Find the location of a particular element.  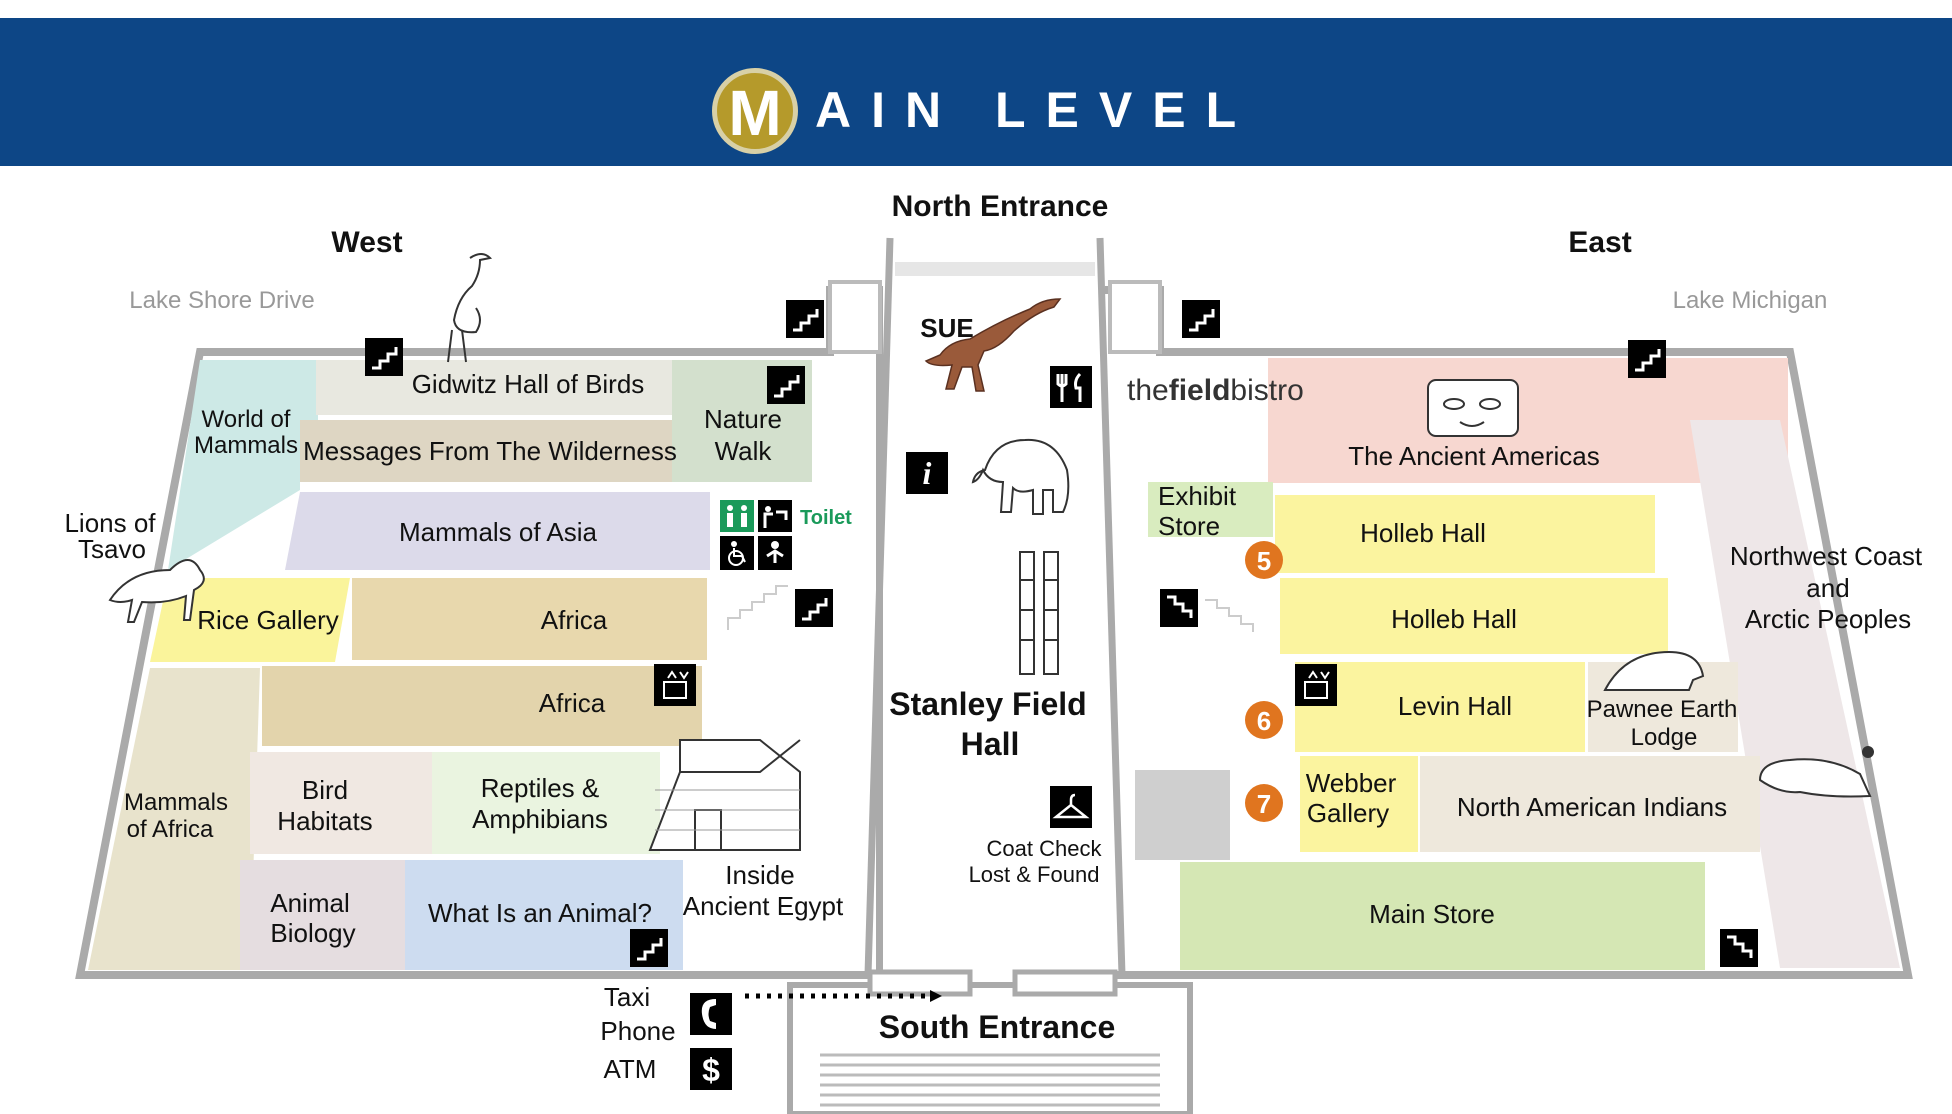

label-mammals-africa-1: Mammals is located at coordinates (176, 802).